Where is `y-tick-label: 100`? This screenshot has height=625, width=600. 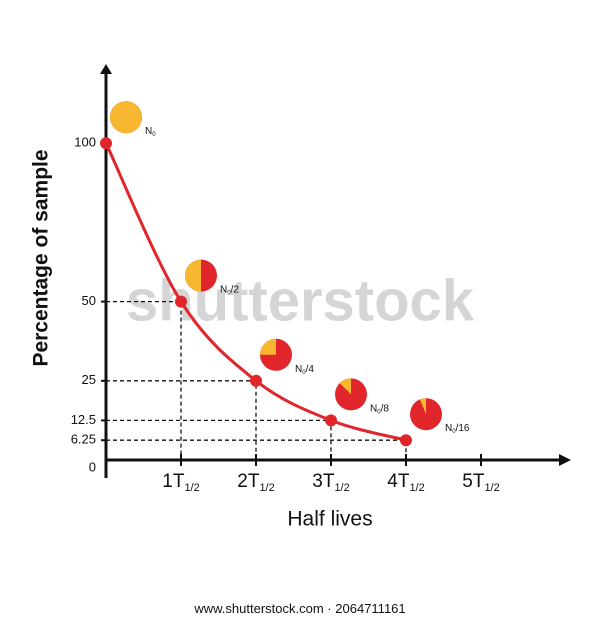 y-tick-label: 100 is located at coordinates (85, 142).